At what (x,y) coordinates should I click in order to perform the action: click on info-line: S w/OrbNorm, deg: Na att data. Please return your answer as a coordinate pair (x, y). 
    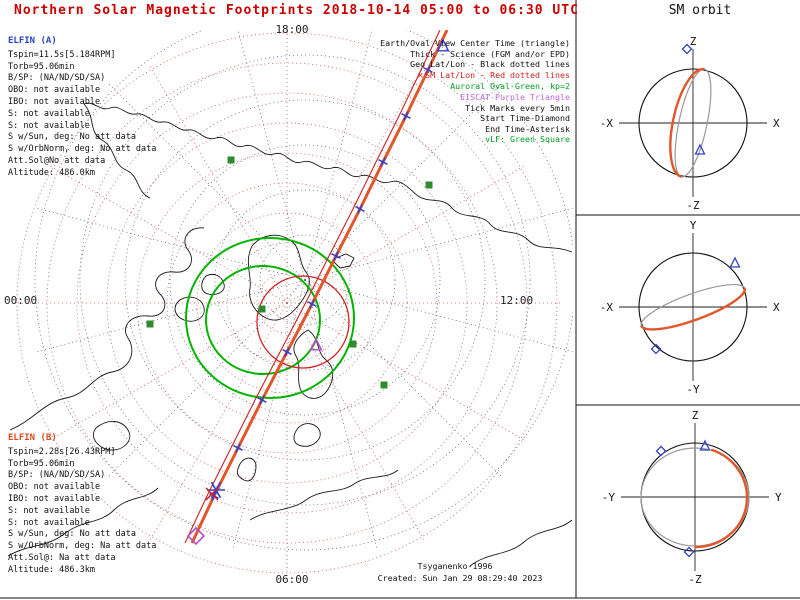
    Looking at the image, I should click on (82, 546).